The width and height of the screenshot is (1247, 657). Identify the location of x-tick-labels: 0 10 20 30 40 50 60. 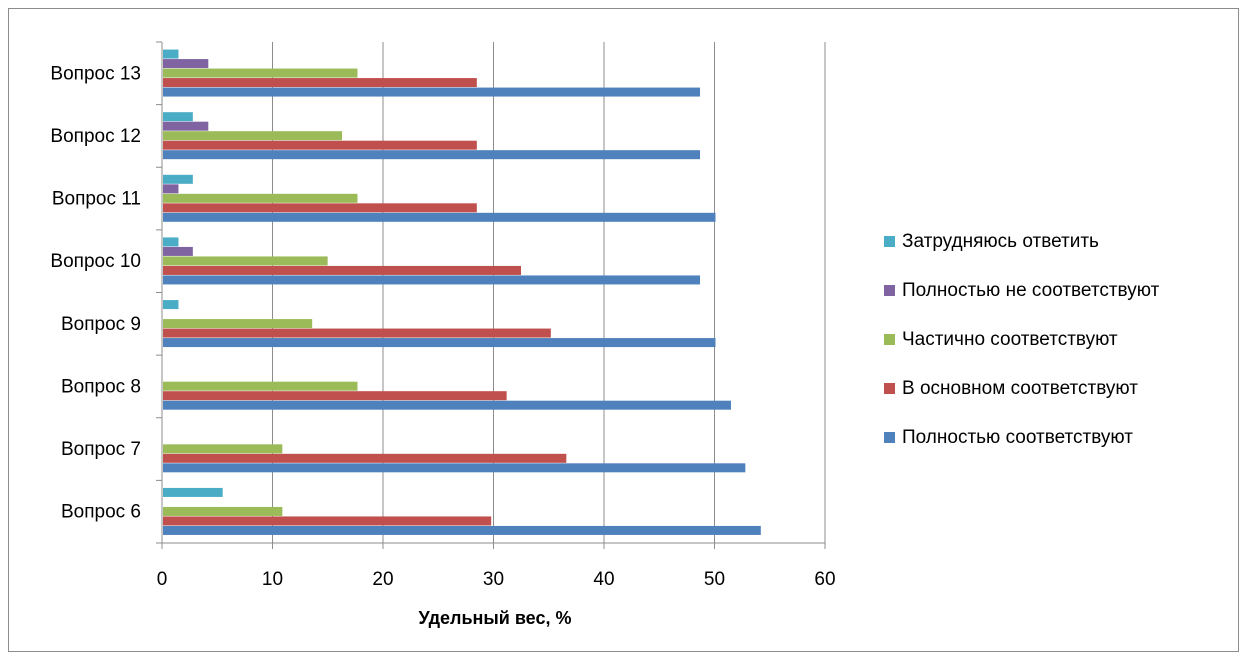
(496, 579).